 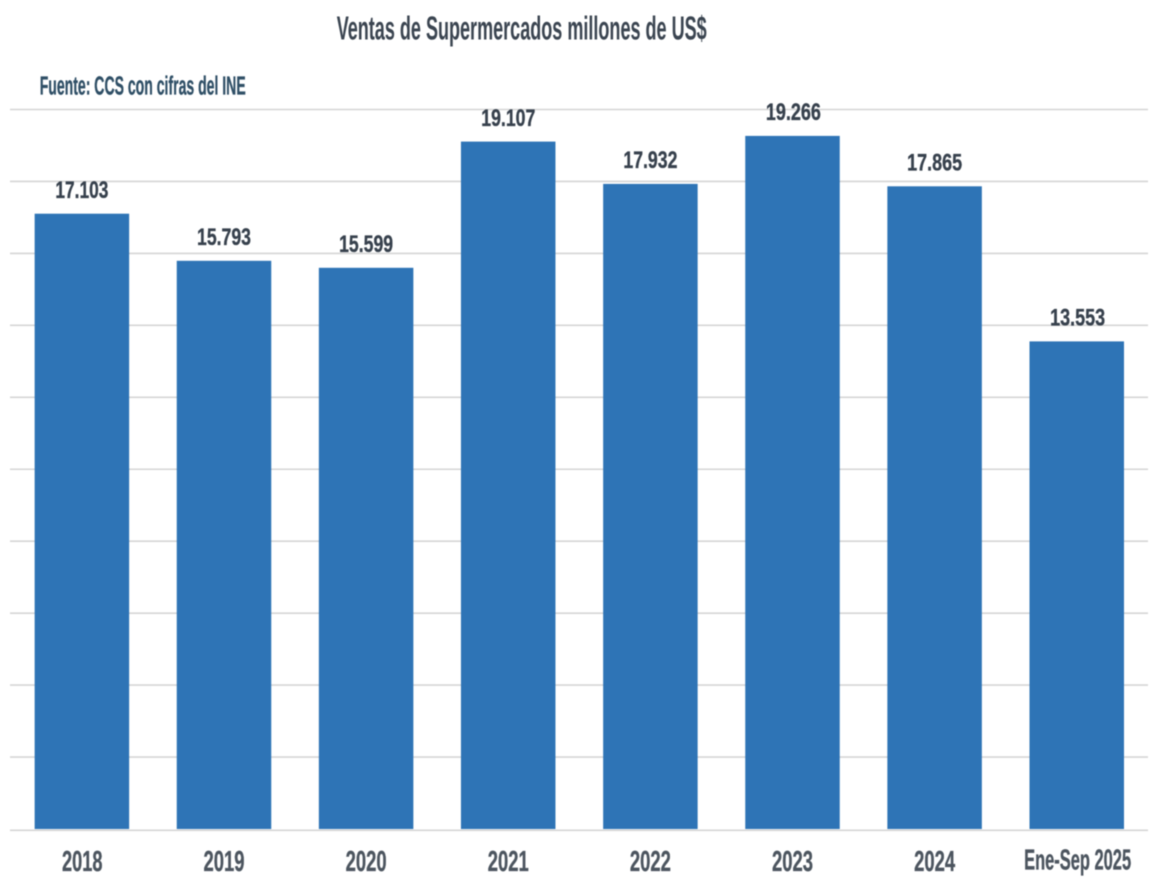 I want to click on svg-text: 2022, so click(x=650, y=862).